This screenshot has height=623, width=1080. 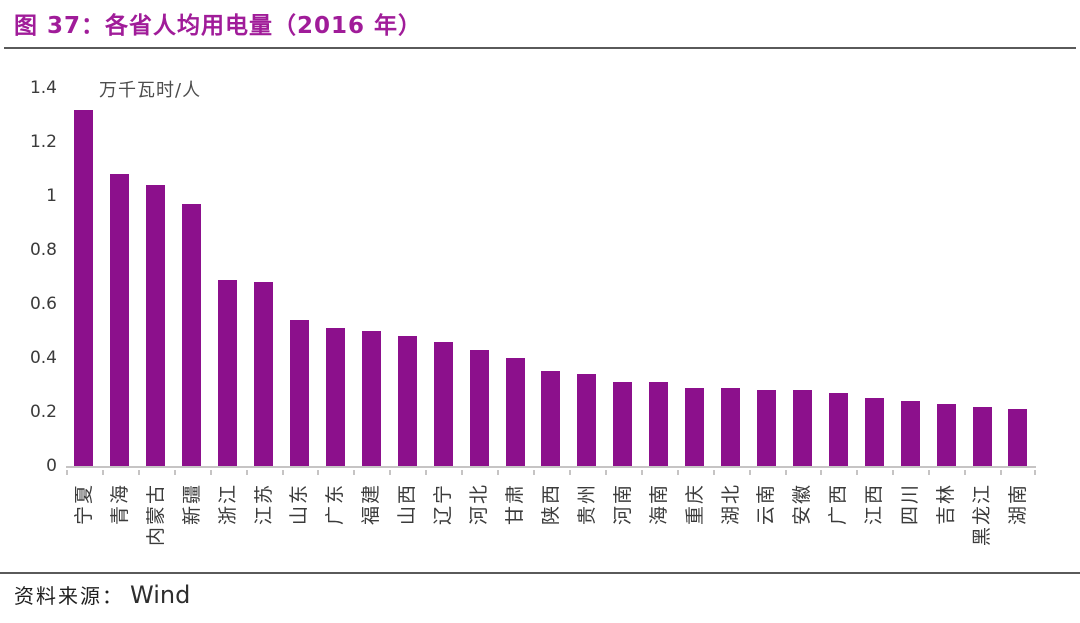 What do you see at coordinates (515, 412) in the screenshot?
I see `bar-甘肃` at bounding box center [515, 412].